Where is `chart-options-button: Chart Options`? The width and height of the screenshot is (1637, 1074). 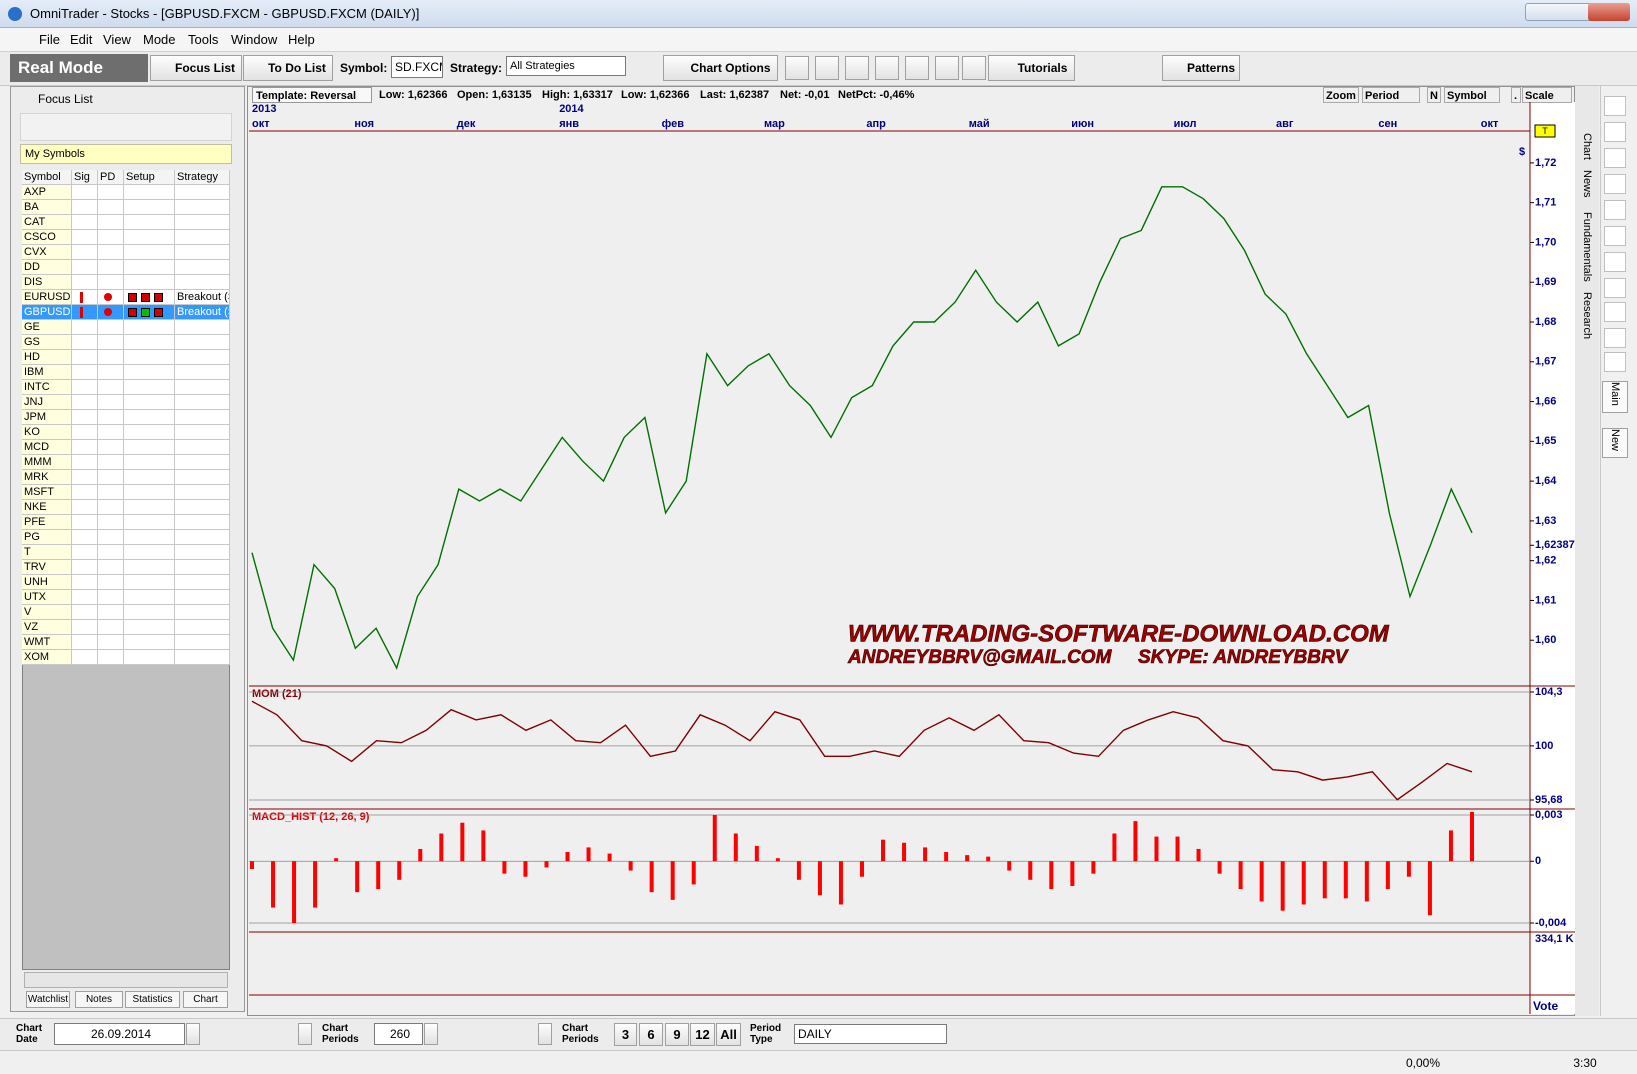
chart-options-button: Chart Options is located at coordinates (720, 68).